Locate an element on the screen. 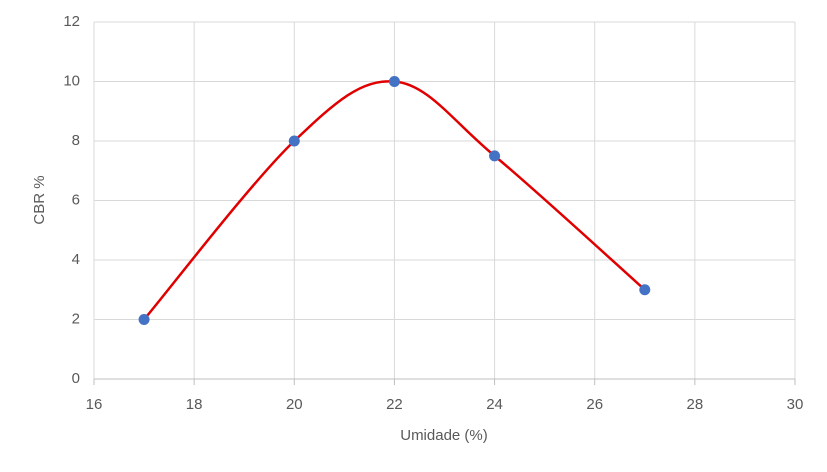  x-tick-label: 24 is located at coordinates (494, 404).